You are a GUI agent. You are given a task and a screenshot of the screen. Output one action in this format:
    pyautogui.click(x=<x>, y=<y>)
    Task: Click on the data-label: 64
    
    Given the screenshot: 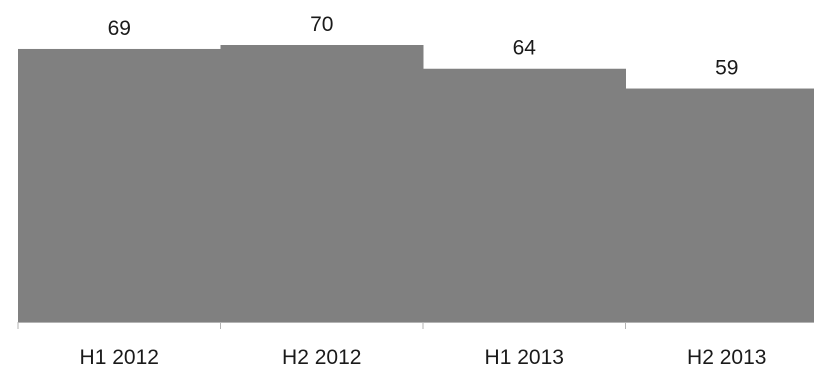 What is the action you would take?
    pyautogui.click(x=525, y=48)
    